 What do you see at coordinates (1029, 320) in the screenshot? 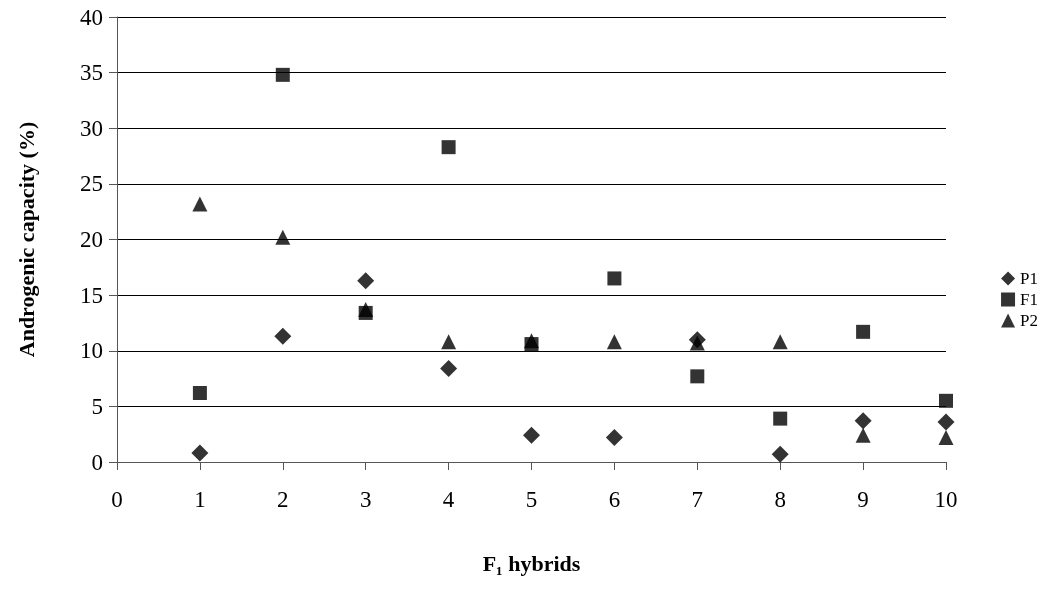
I see `legend-label: P2` at bounding box center [1029, 320].